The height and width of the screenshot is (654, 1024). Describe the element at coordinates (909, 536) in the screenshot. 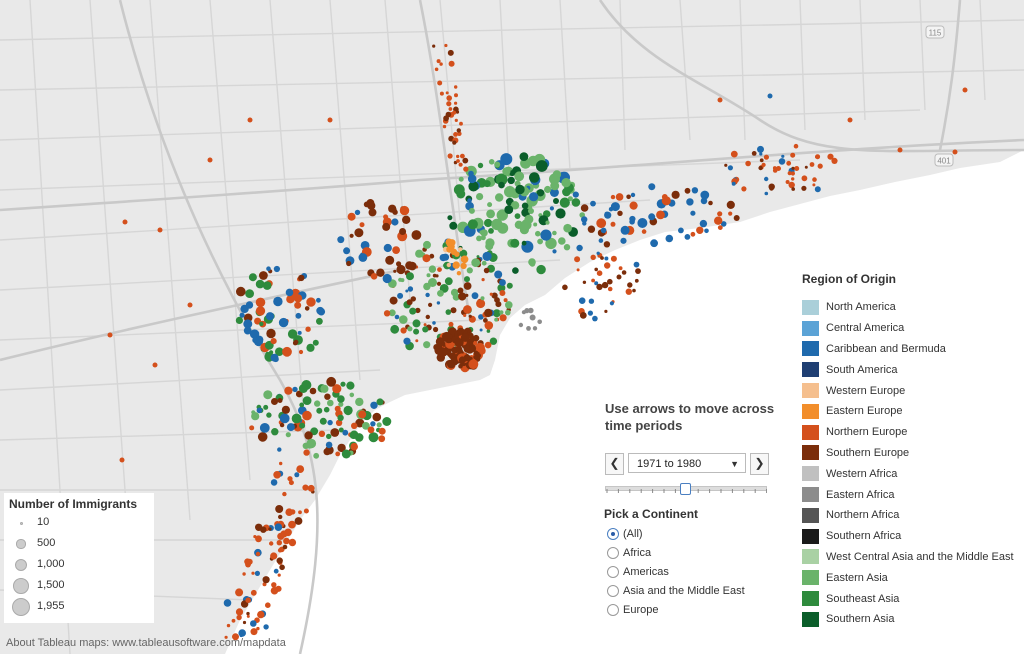

I see `region-legend-item: Southern Africa` at that location.